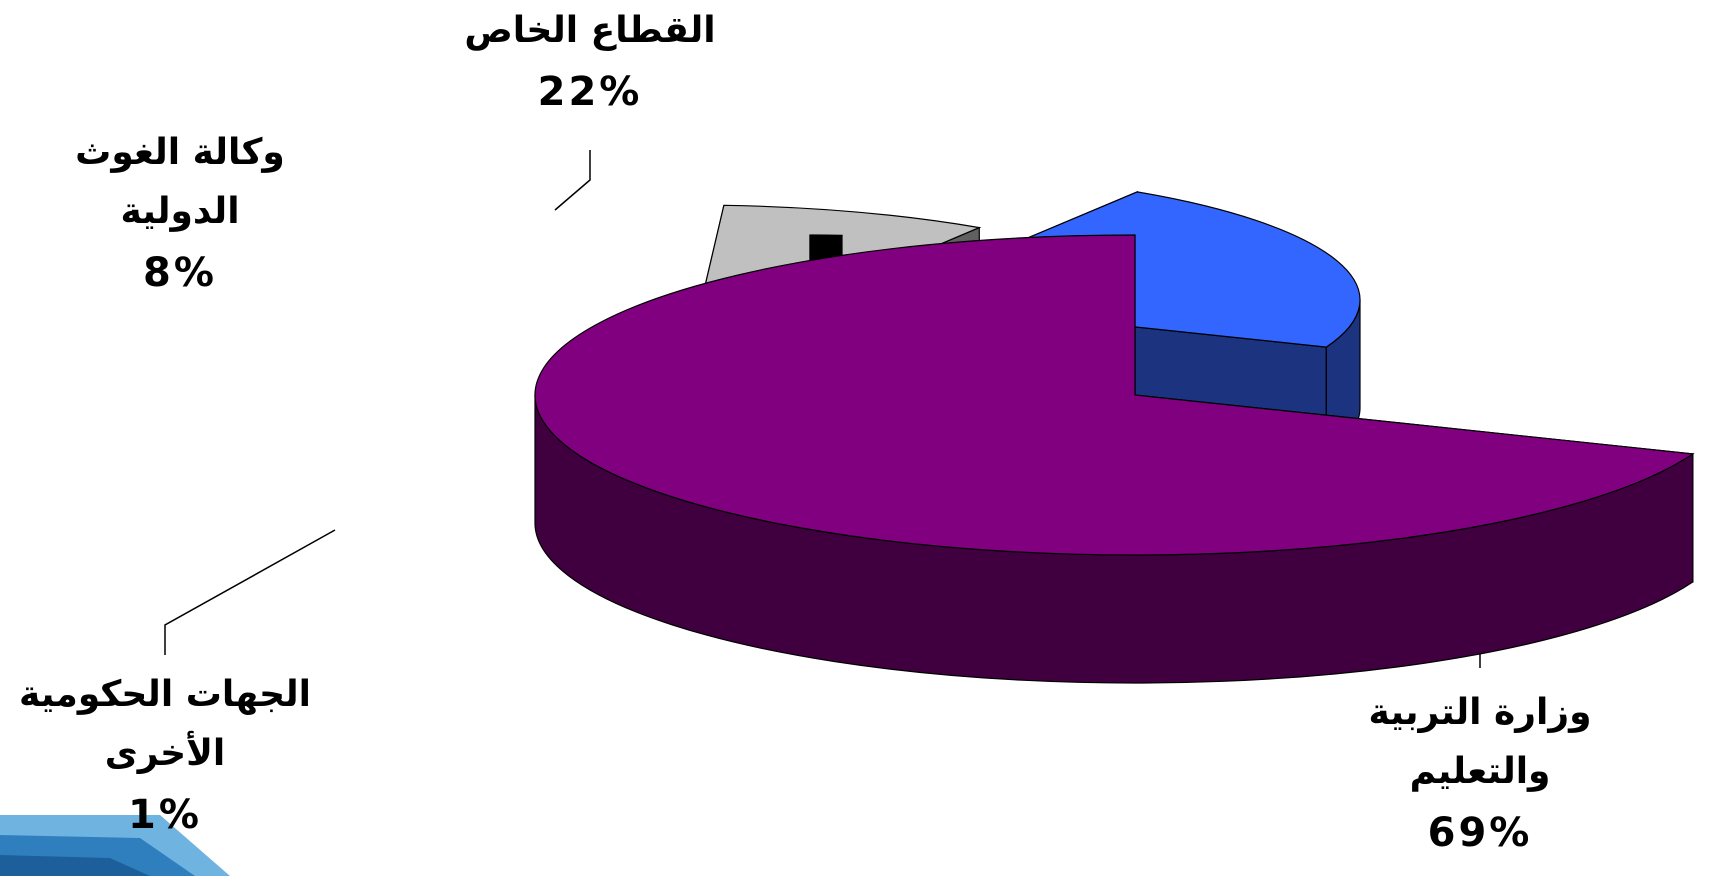 The image size is (1721, 876). What do you see at coordinates (180, 273) in the screenshot?
I see `slice-value-unrwa: 8%` at bounding box center [180, 273].